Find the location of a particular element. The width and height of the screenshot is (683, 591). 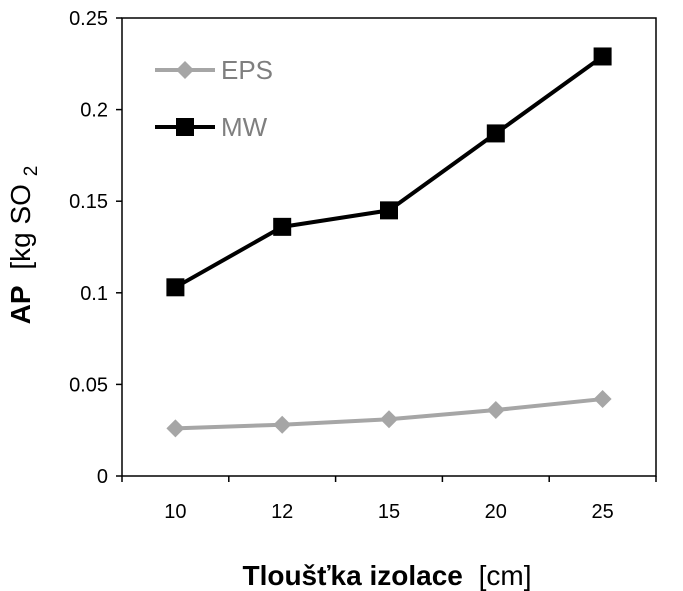

y-axis-title: AP [kg SO 2 is located at coordinates (23, 245).